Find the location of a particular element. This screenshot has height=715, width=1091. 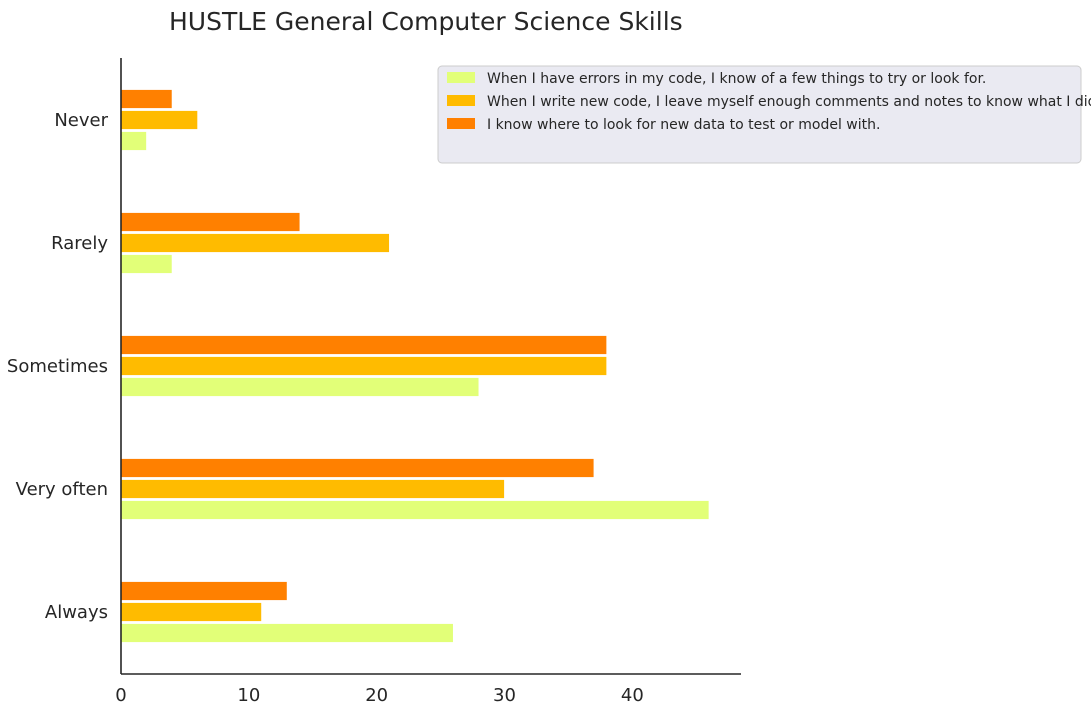

y-tick-label: Never is located at coordinates (81, 120).